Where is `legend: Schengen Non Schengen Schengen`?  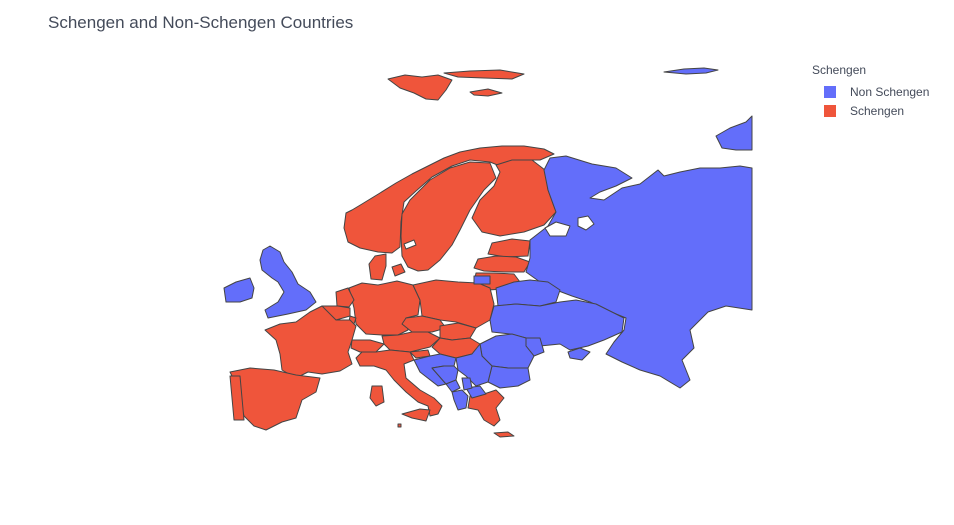 legend: Schengen Non Schengen Schengen is located at coordinates (870, 91).